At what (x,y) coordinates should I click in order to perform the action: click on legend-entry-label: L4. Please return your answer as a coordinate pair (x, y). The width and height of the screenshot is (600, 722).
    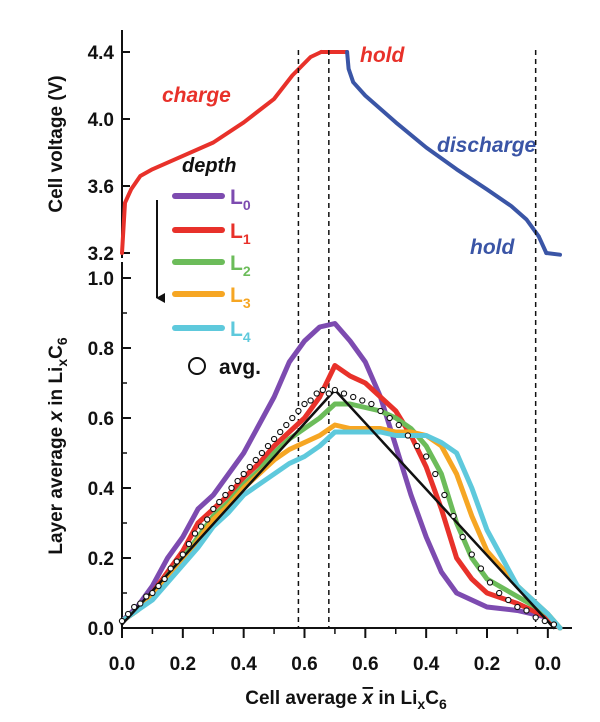
    Looking at the image, I should click on (240, 331).